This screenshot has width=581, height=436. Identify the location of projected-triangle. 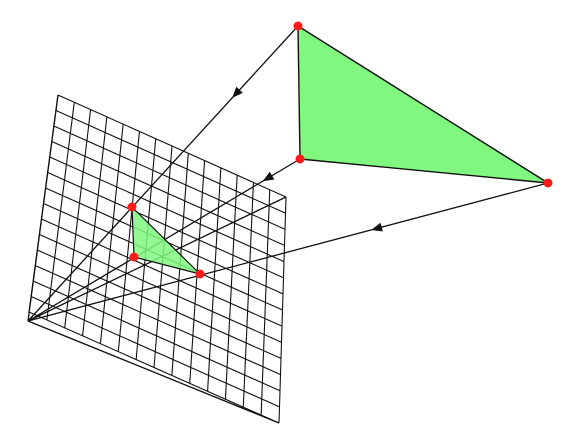
(166, 240).